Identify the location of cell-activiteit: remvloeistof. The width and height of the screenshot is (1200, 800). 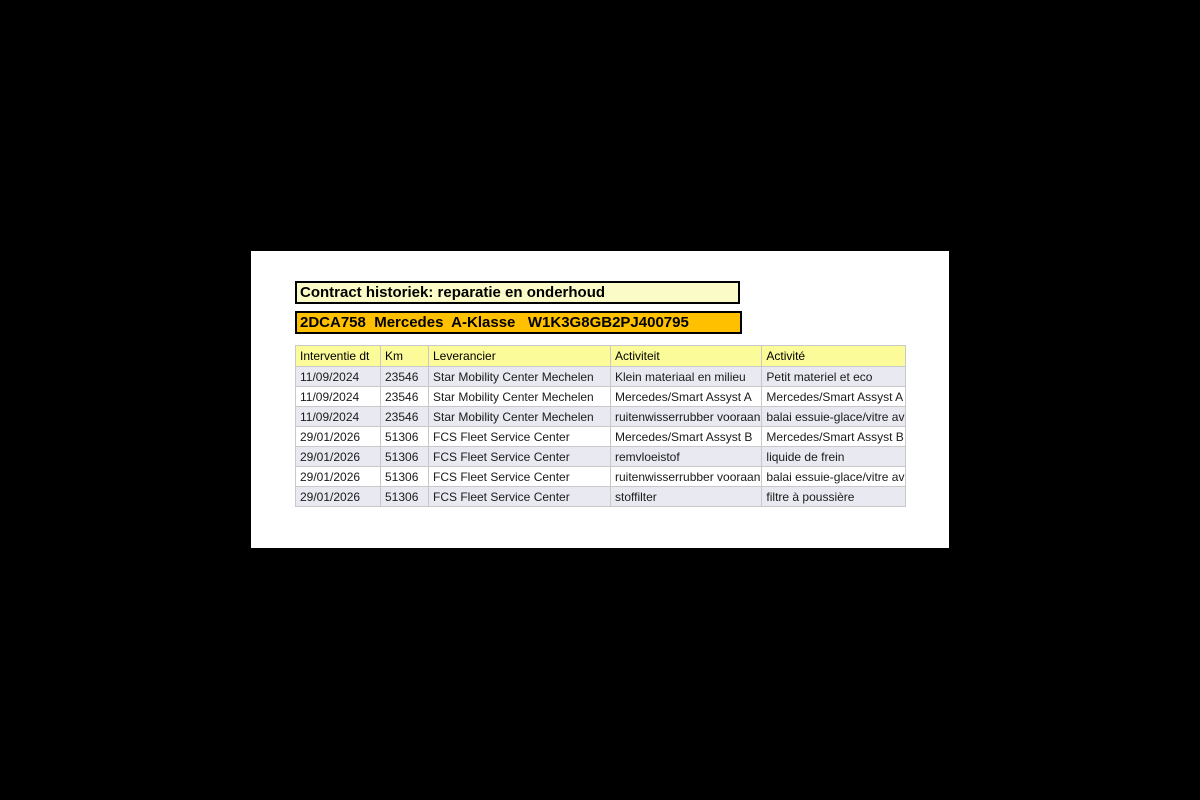
(686, 456).